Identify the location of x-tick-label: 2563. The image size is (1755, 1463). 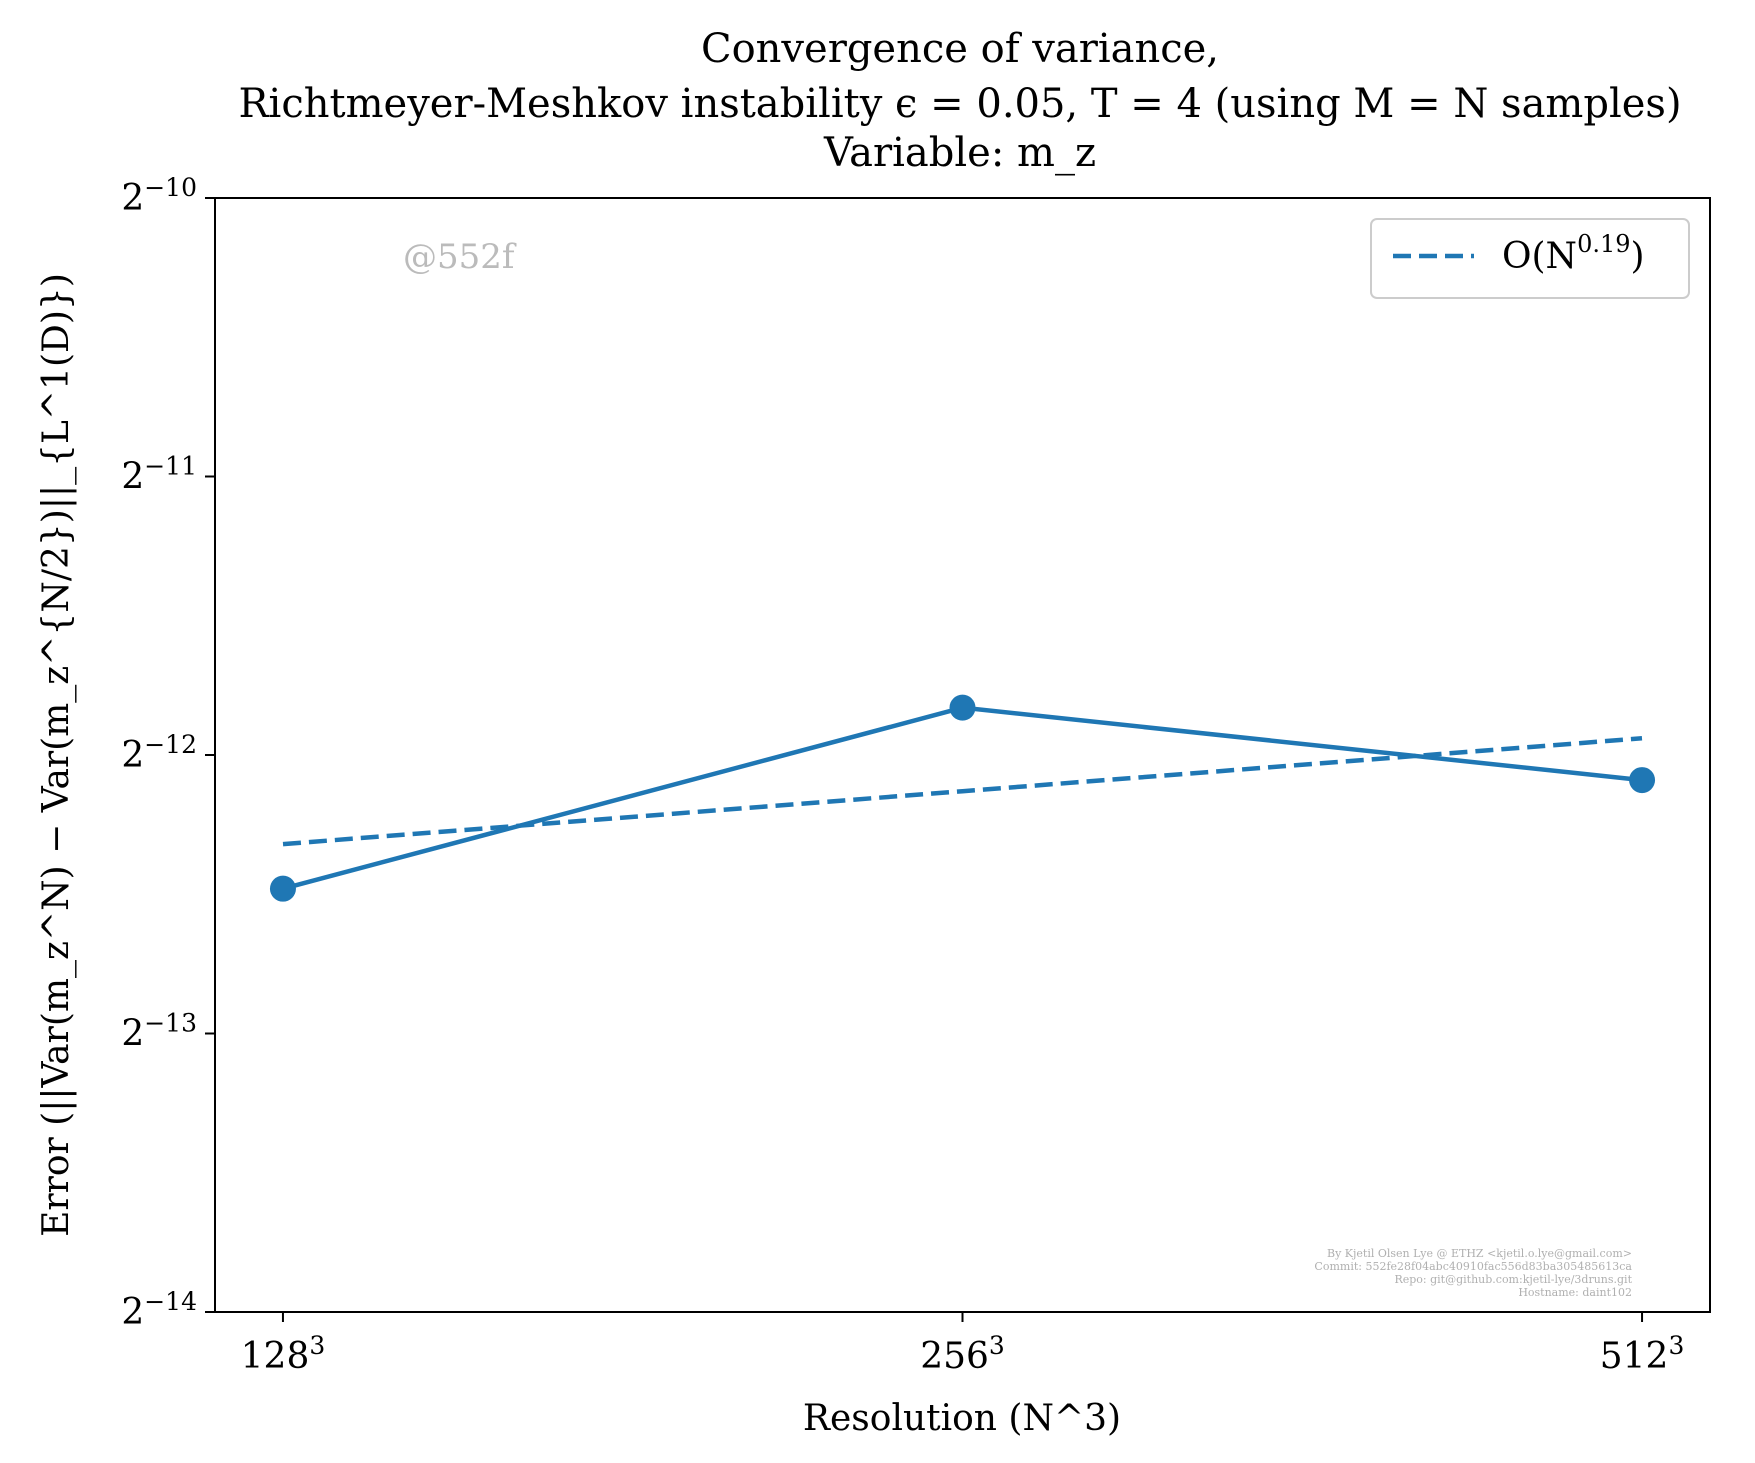
(962, 1354).